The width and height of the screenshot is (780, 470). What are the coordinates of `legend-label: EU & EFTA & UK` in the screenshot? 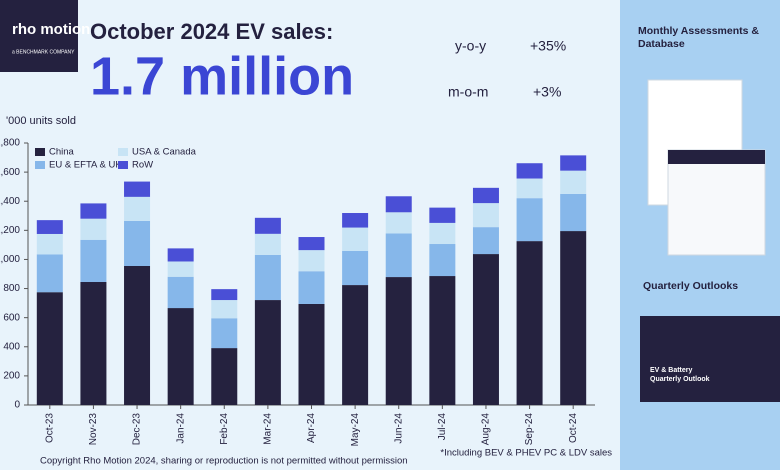 It's located at (85, 165).